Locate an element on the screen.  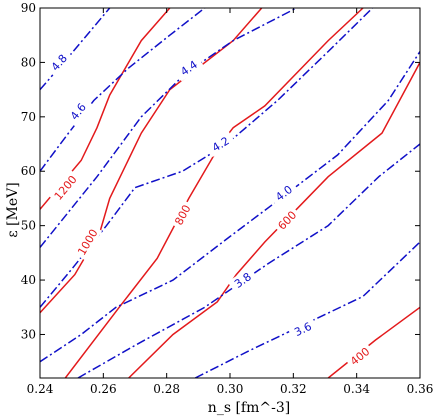
x-tick-label: 0.28 is located at coordinates (166, 389).